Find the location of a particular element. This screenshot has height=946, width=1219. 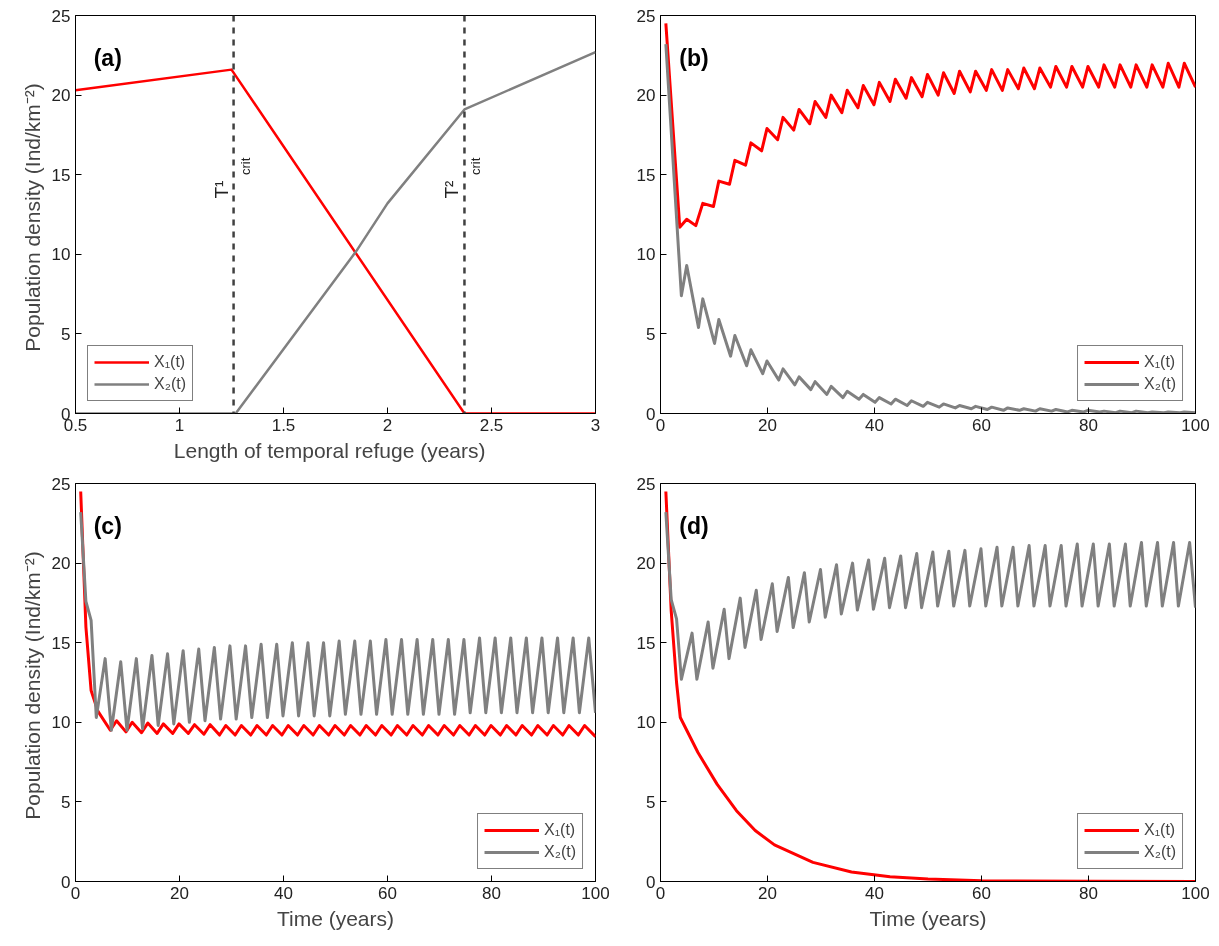

annotation: (b) is located at coordinates (694, 58).